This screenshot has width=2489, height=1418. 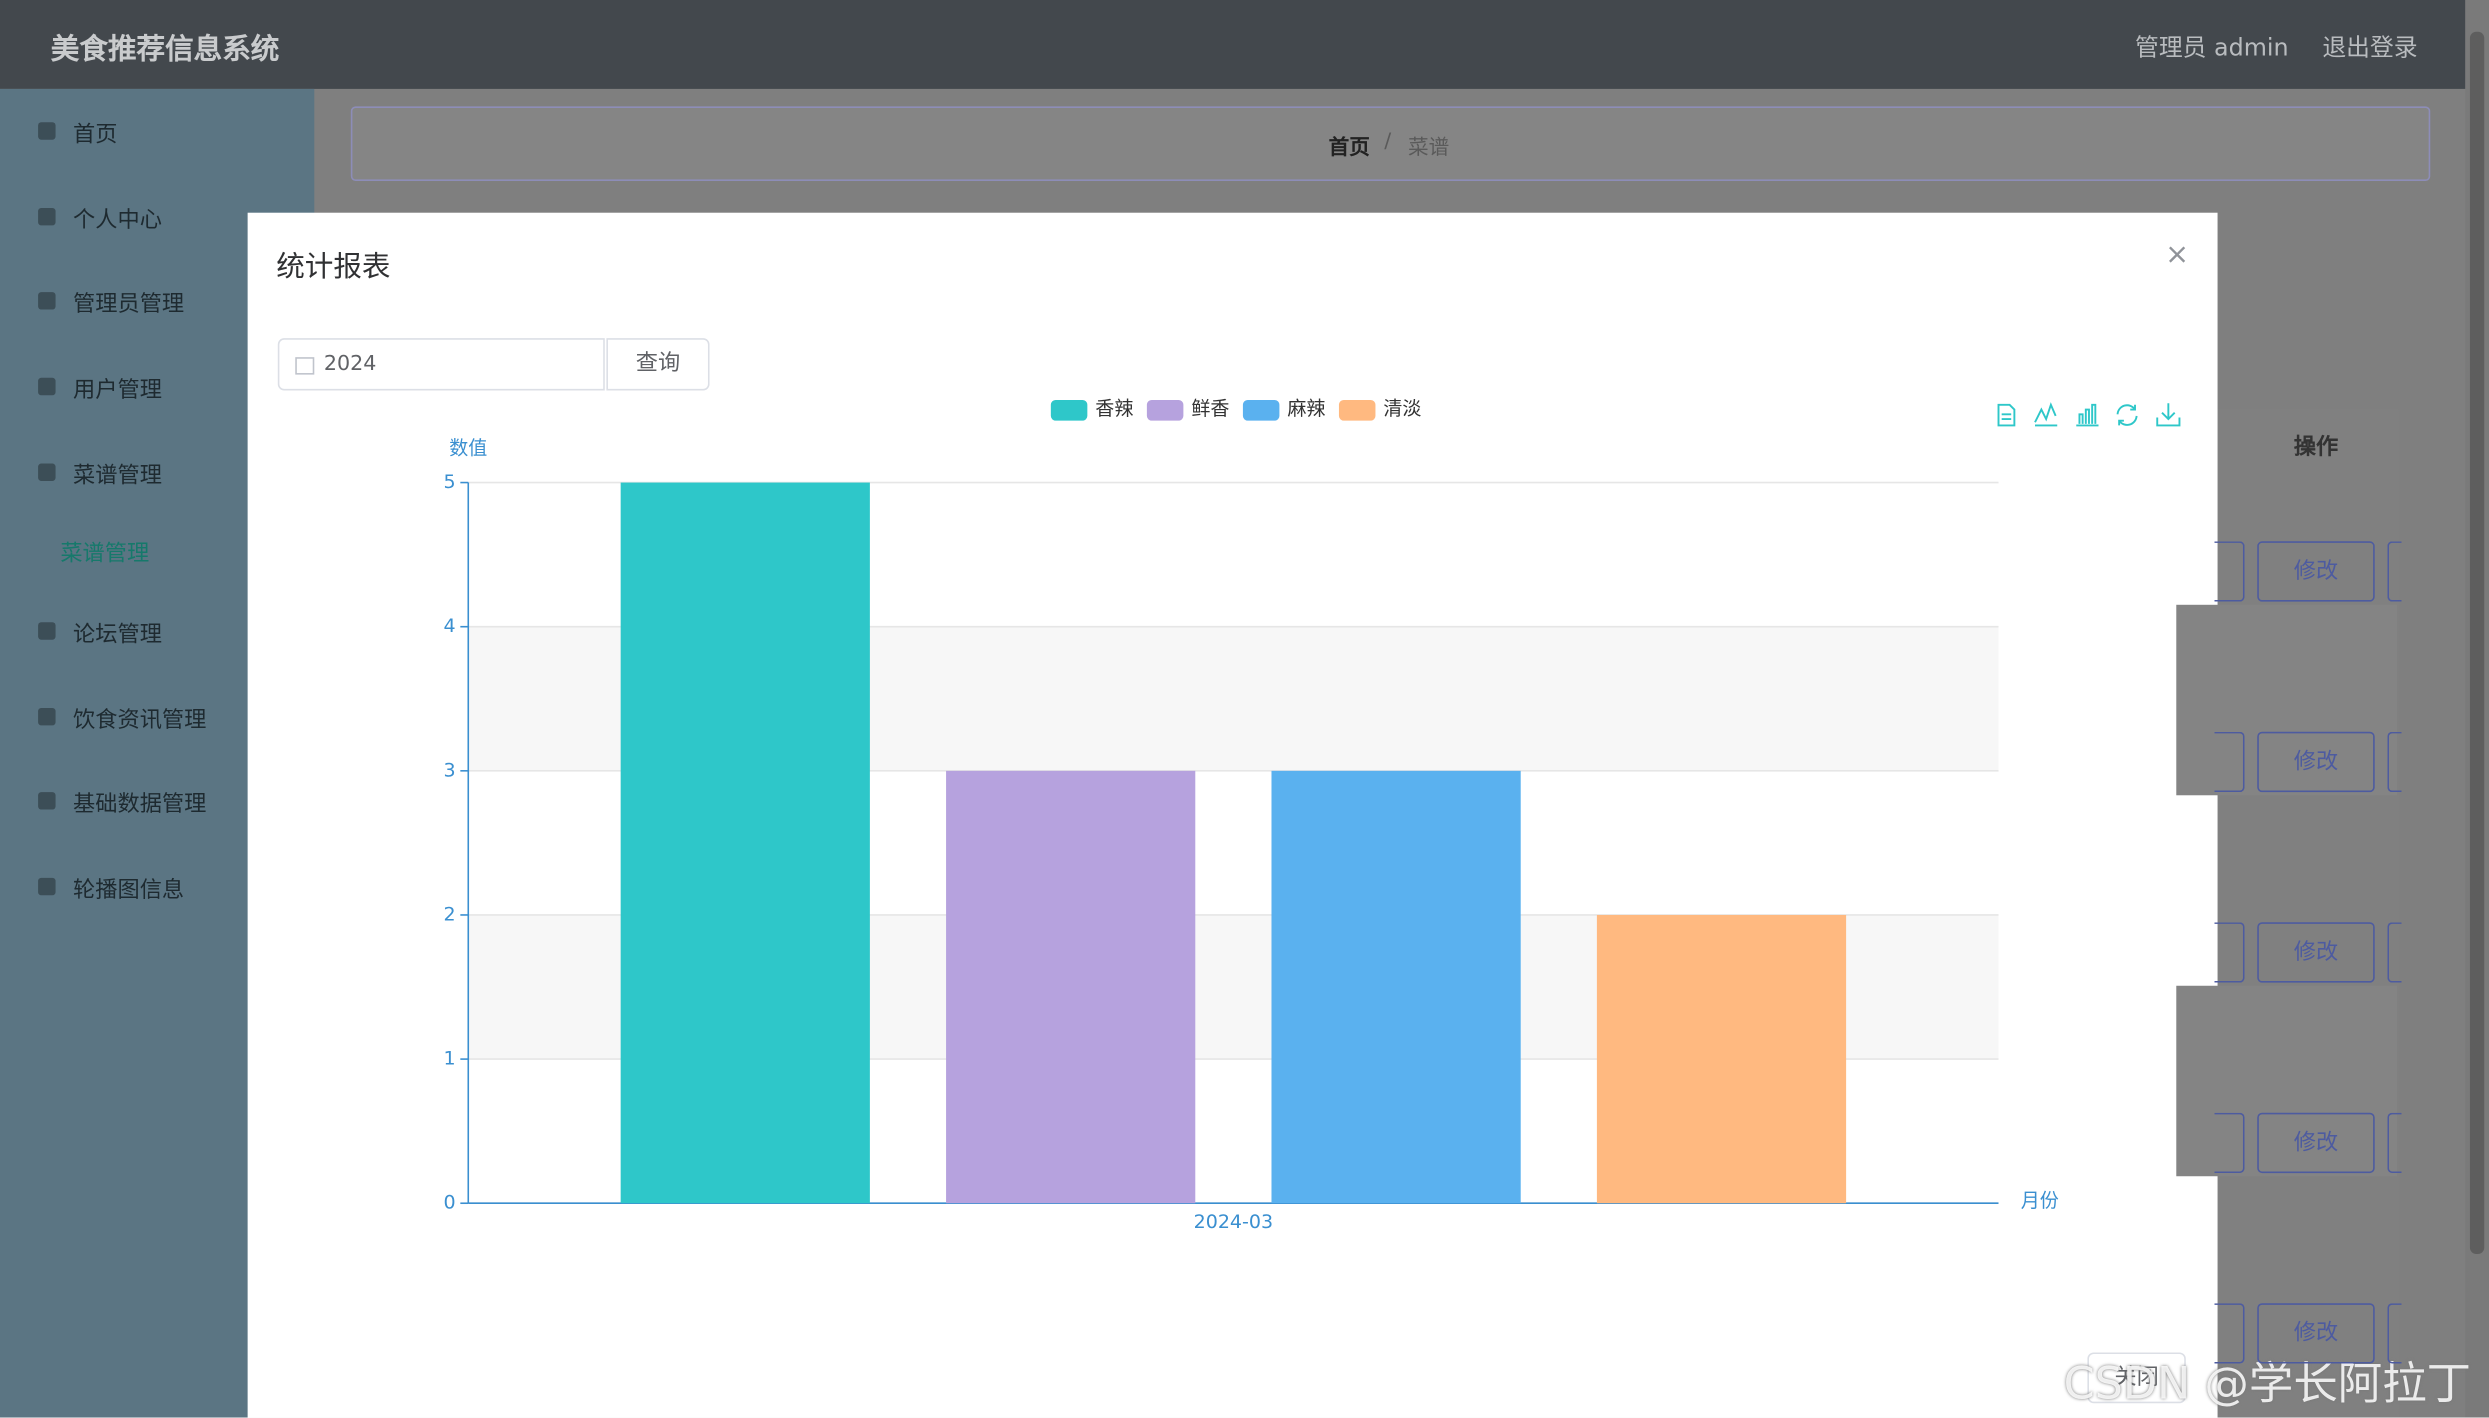 I want to click on menu-item: 个人中心, so click(x=117, y=220).